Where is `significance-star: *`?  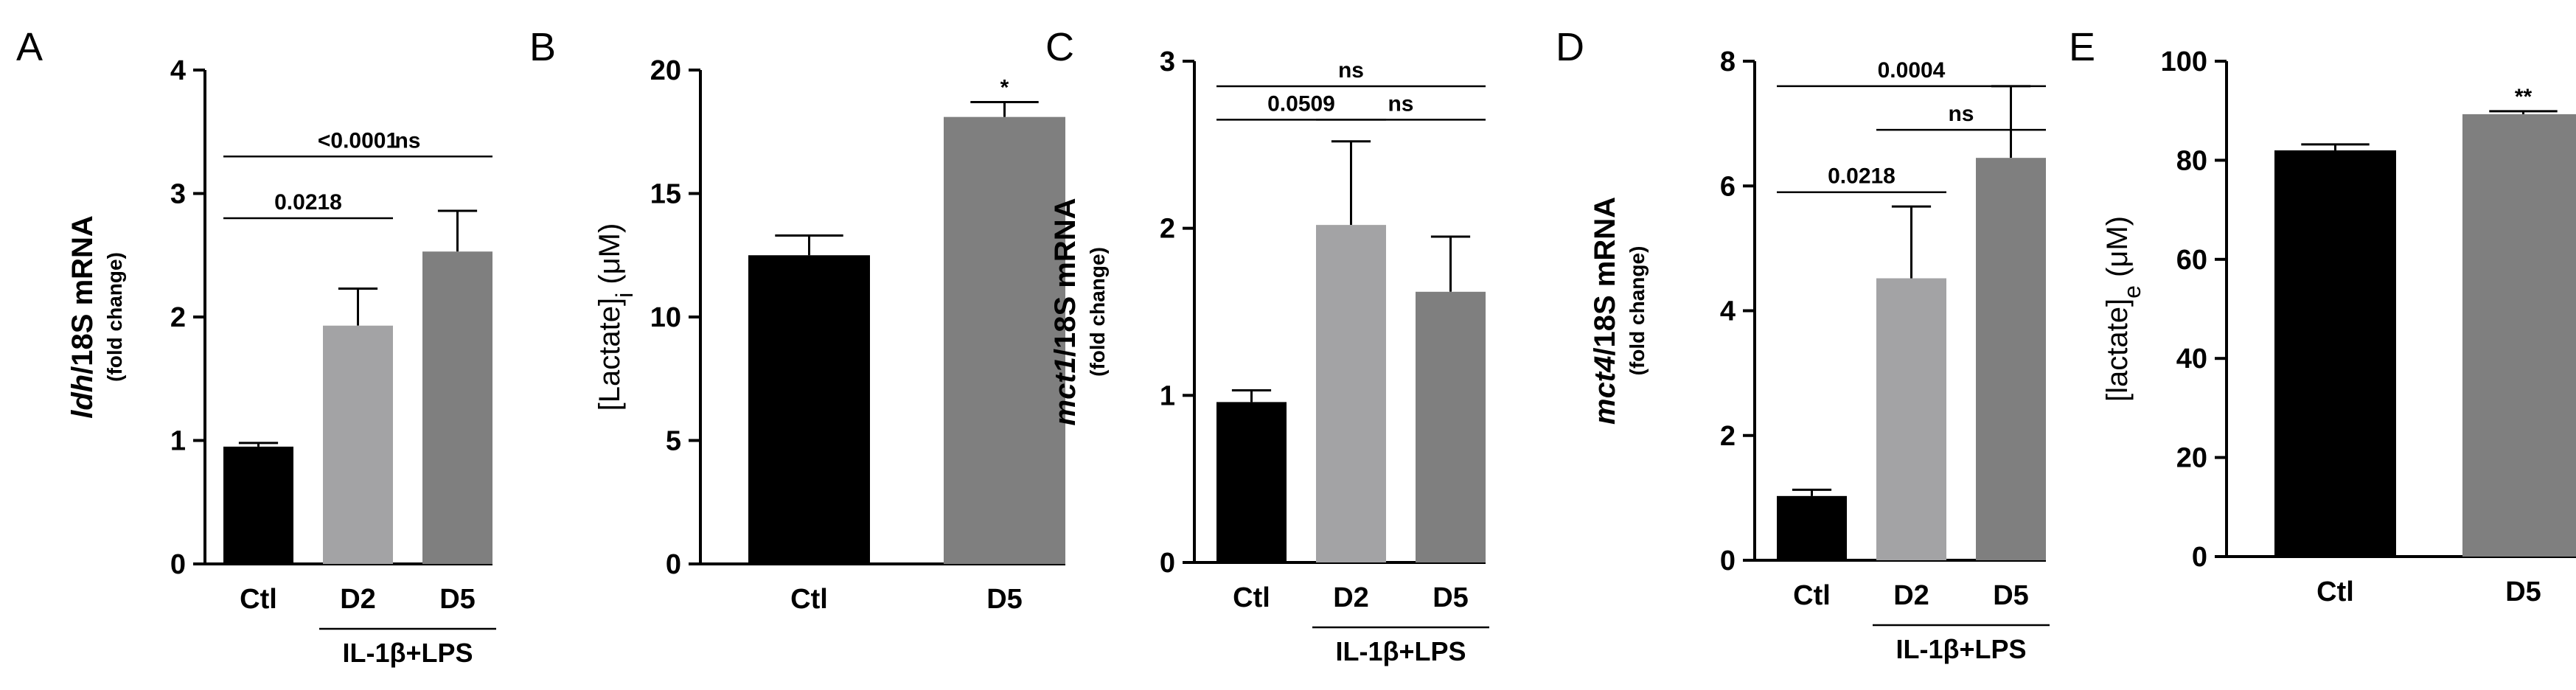 significance-star: * is located at coordinates (1005, 88).